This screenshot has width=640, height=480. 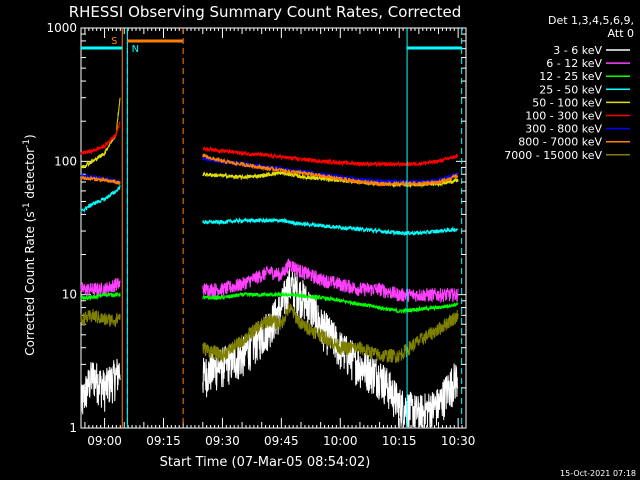 I want to click on legend-label: 50 - 100 keV, so click(x=567, y=102).